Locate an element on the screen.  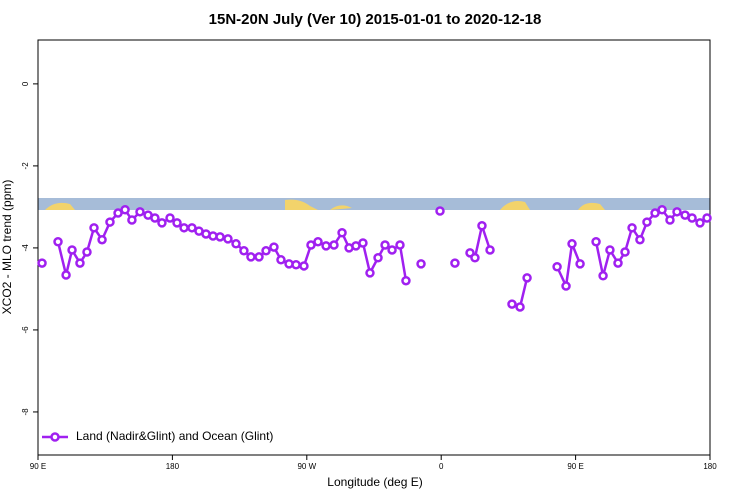
y-tick-label: -6 is located at coordinates (25, 330).